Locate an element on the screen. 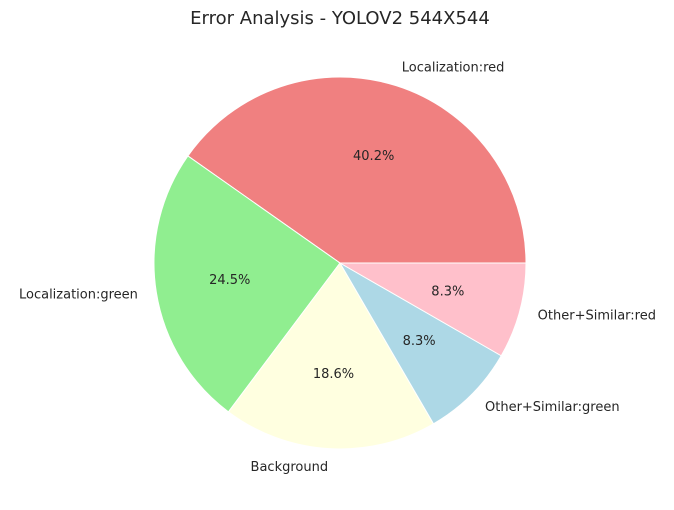 The image size is (674, 510). chart-title: Error Analysis - YOLOV2 544X544 is located at coordinates (340, 18).